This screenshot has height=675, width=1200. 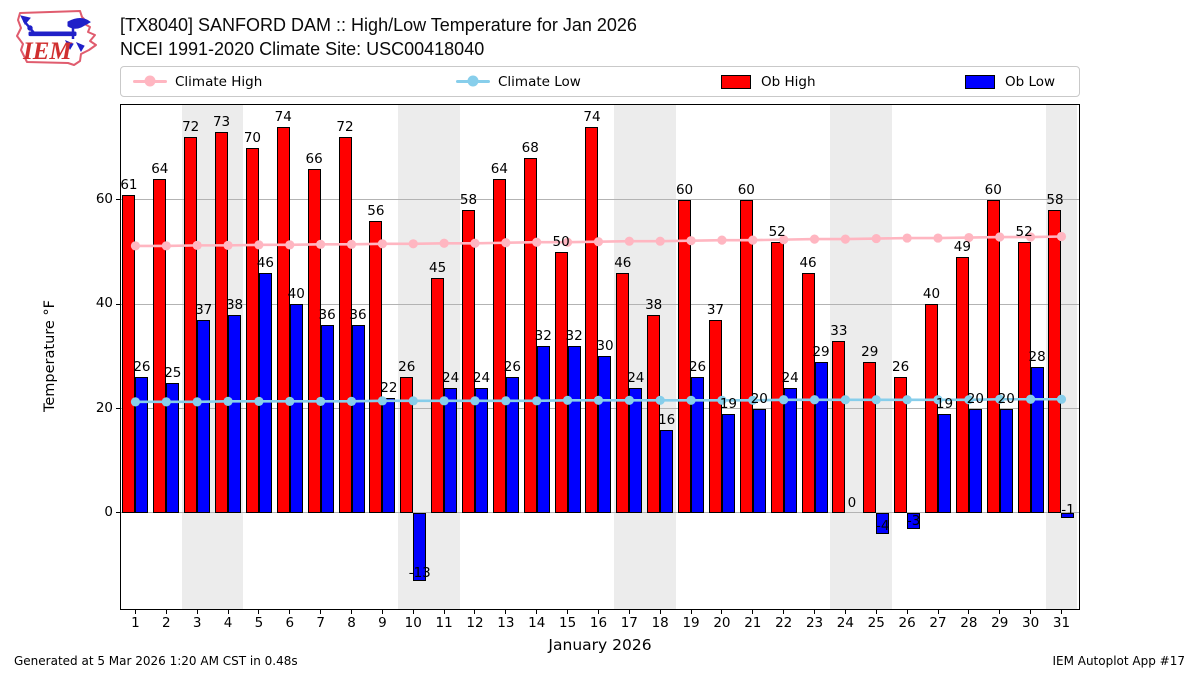 What do you see at coordinates (150, 81) in the screenshot?
I see `climate-high-line-swatch-icon` at bounding box center [150, 81].